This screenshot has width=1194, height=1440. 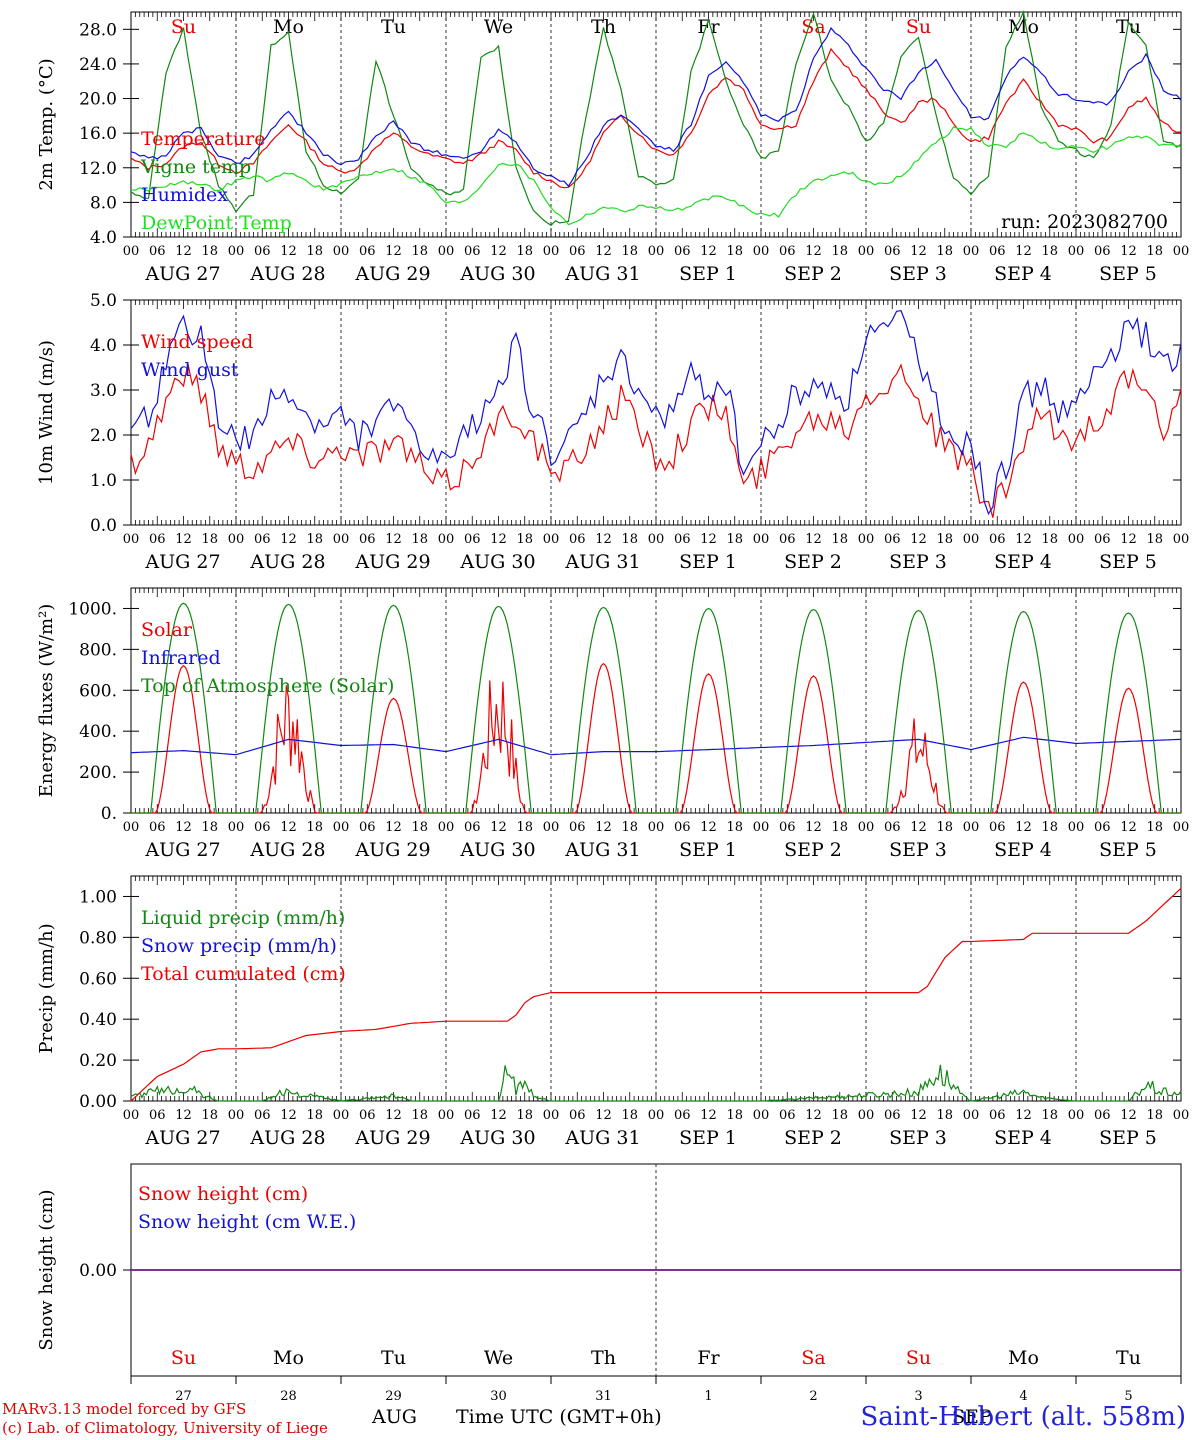 What do you see at coordinates (124, 1409) in the screenshot?
I see `model-credit: MARv3.13 model forced by GFS` at bounding box center [124, 1409].